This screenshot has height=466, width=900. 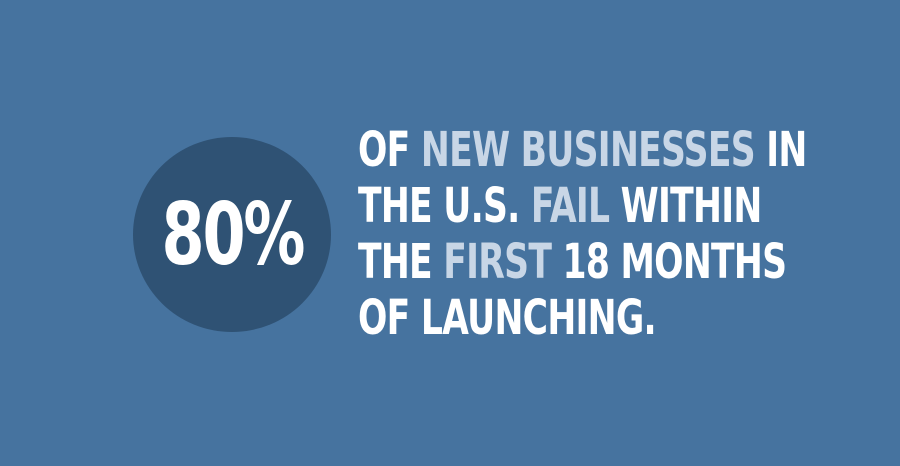 I want to click on headline-highlight: FAIL, so click(x=570, y=206).